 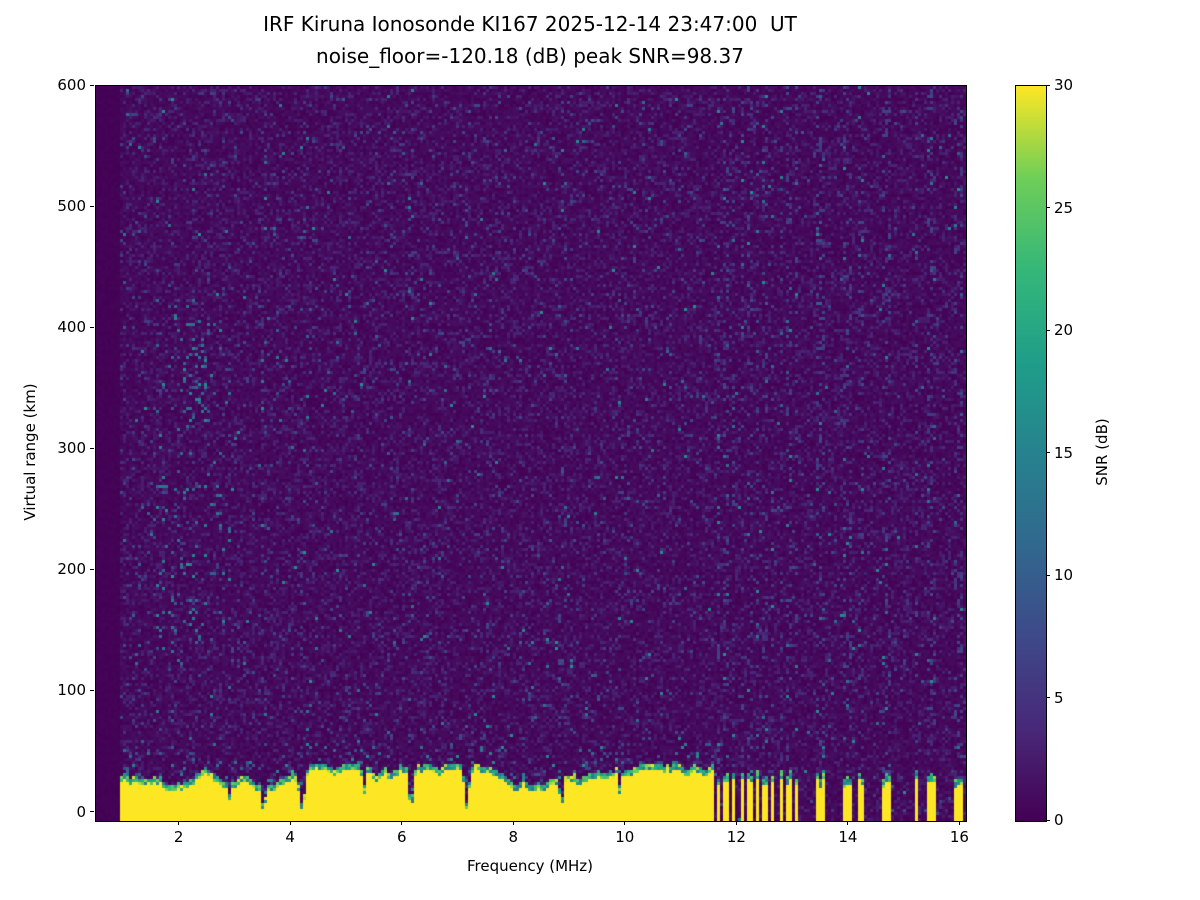 What do you see at coordinates (71, 448) in the screenshot?
I see `y-tick-label: 300` at bounding box center [71, 448].